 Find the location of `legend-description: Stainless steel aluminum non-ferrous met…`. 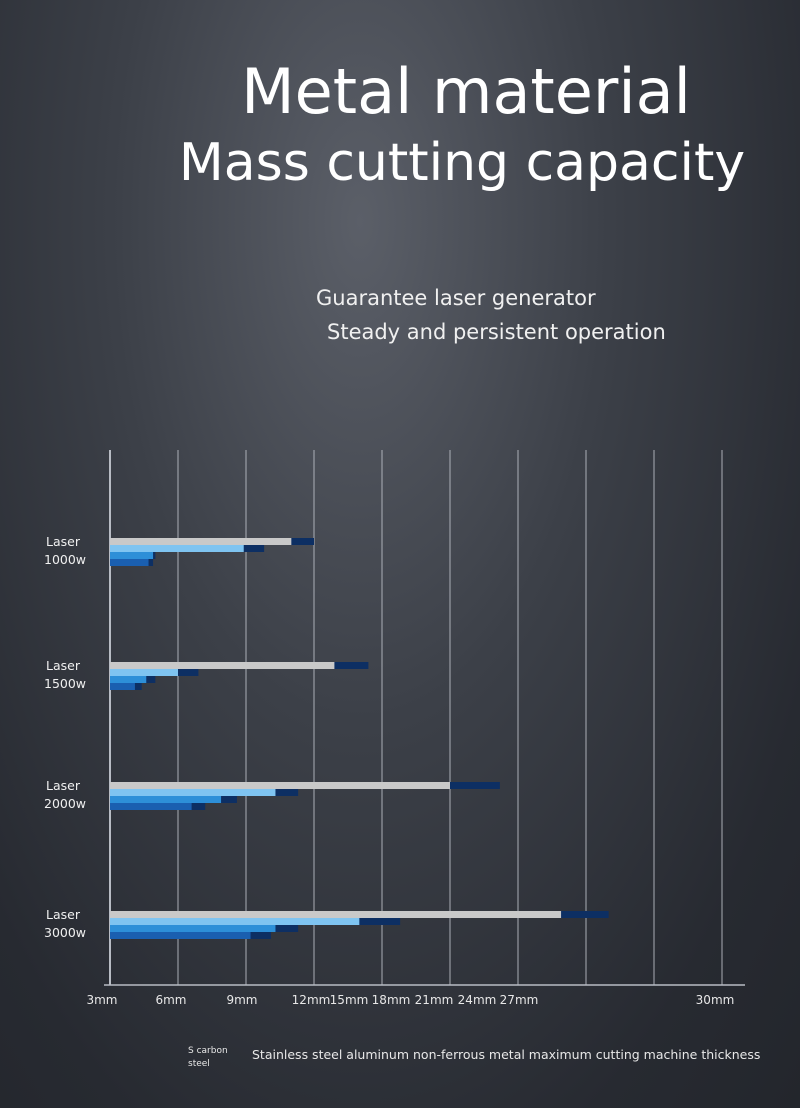

legend-description: Stainless steel aluminum non-ferrous met… is located at coordinates (506, 1054).